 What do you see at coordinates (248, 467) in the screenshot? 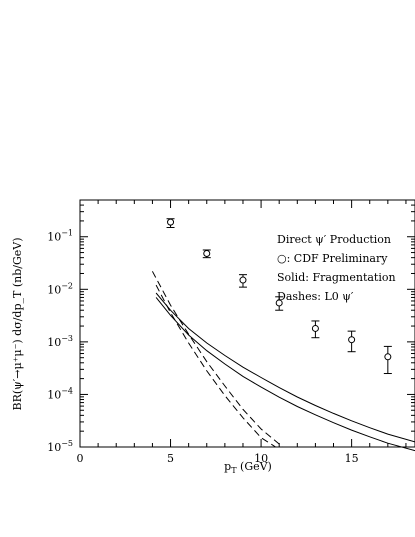
I see `x-axis-label: pT (GeV)` at bounding box center [248, 467].